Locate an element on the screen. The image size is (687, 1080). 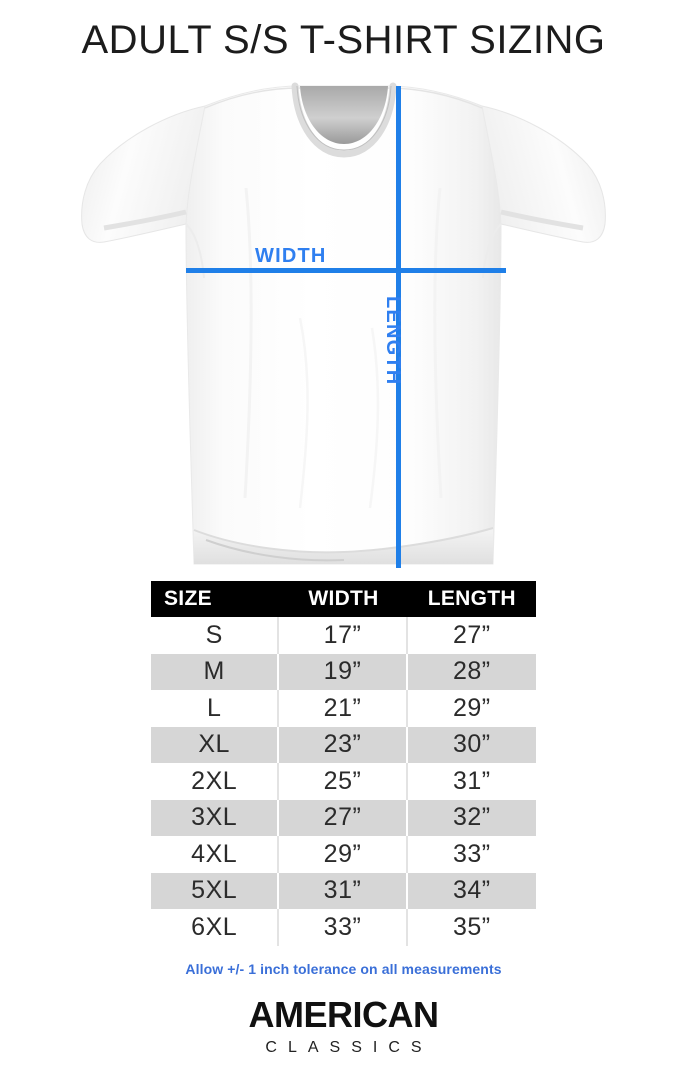
cell-width: 23” is located at coordinates (343, 744).